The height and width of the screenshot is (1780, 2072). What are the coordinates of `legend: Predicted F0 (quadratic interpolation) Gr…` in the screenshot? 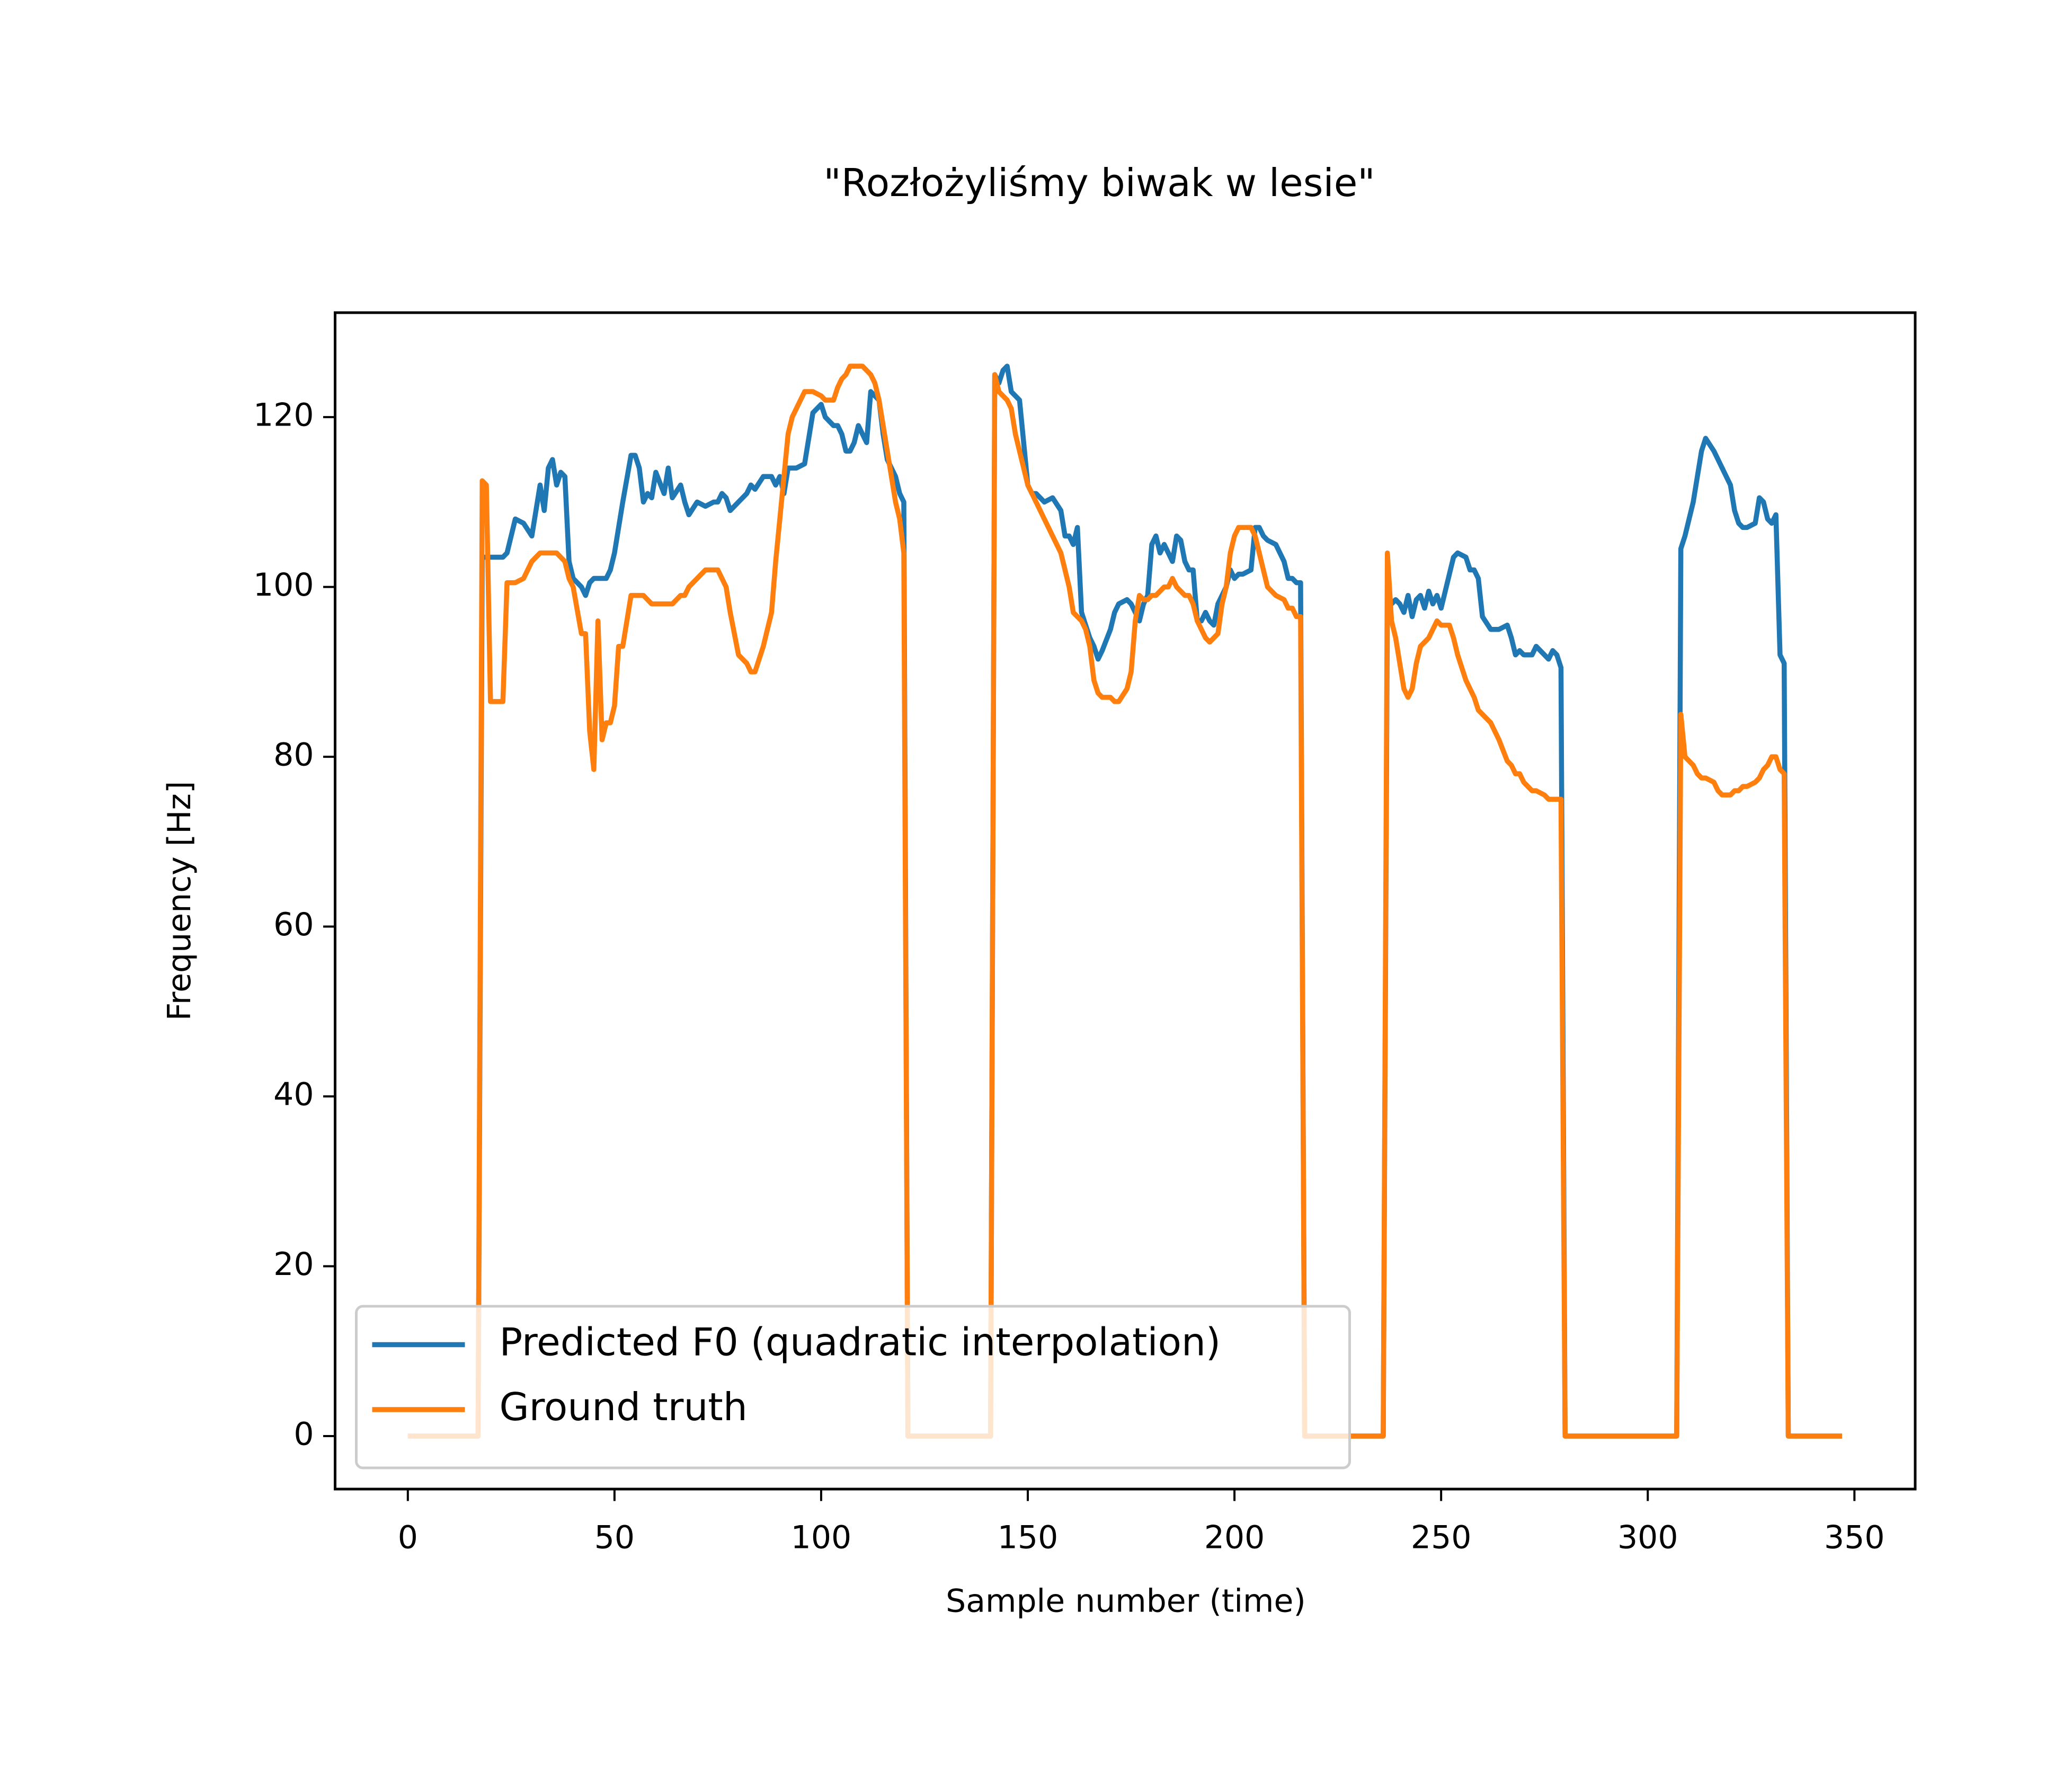 It's located at (852, 1387).